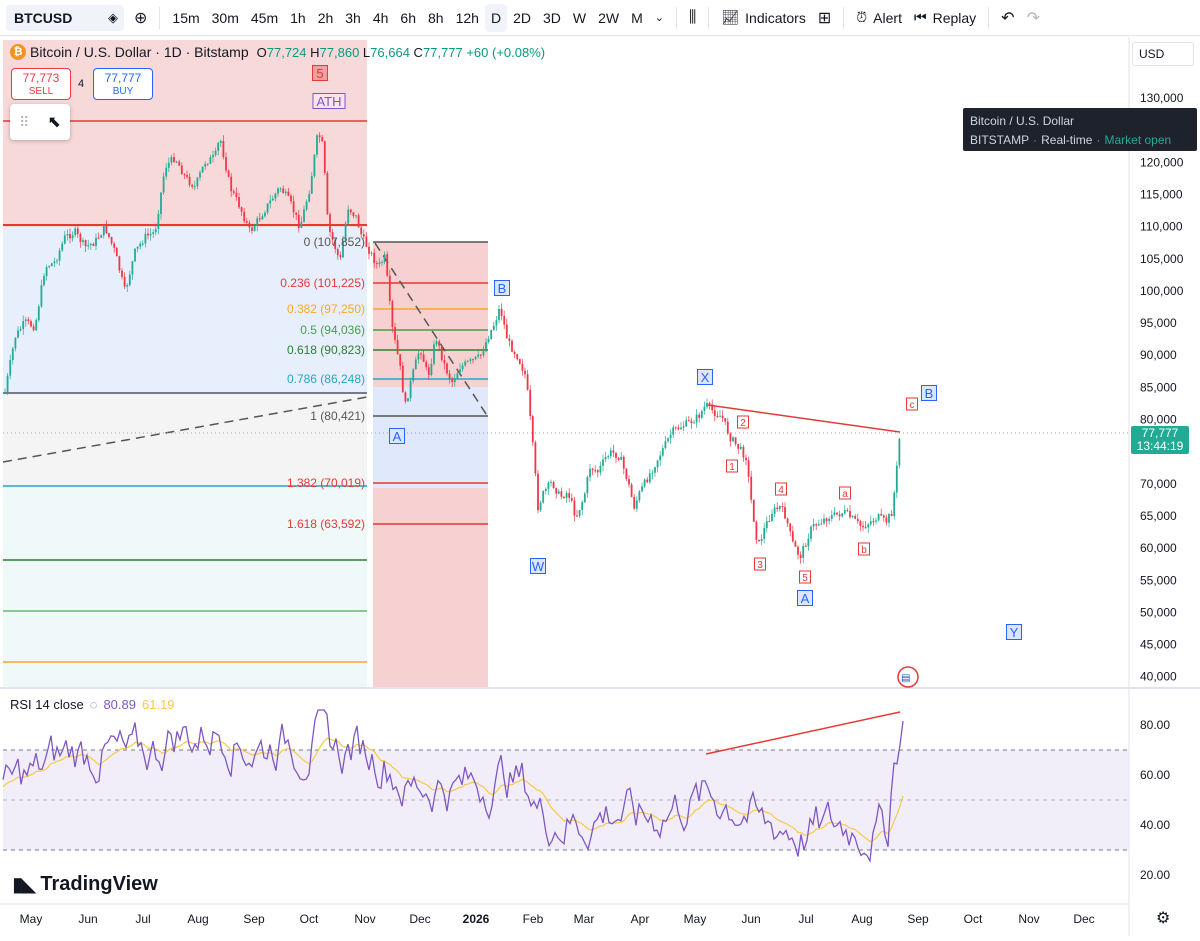  Describe the element at coordinates (264, 17) in the screenshot. I see `interval-45m: 45m` at that location.